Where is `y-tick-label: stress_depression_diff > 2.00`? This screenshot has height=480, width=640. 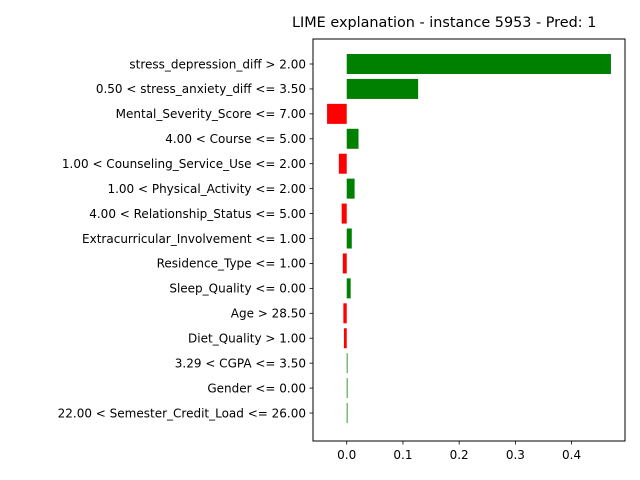
y-tick-label: stress_depression_diff > 2.00 is located at coordinates (217, 64).